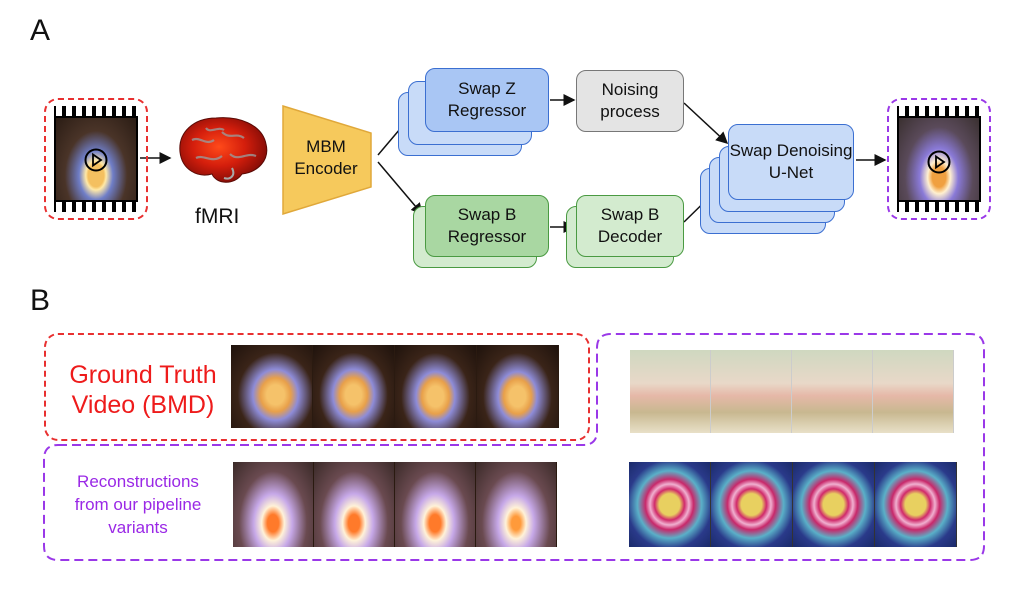  I want to click on ground-truth-strip, so click(395, 386).